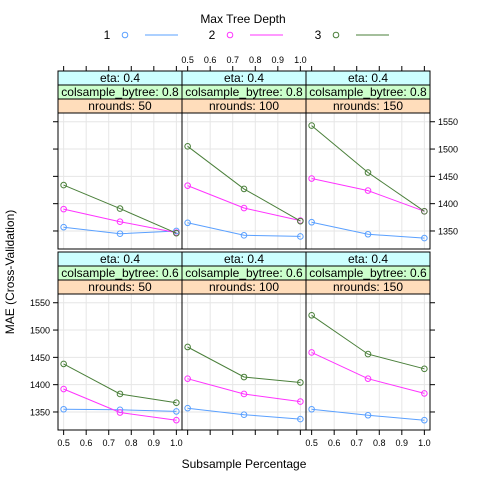 This screenshot has height=480, width=480. Describe the element at coordinates (187, 60) in the screenshot. I see `x-tick-label-top: 0.5` at that location.